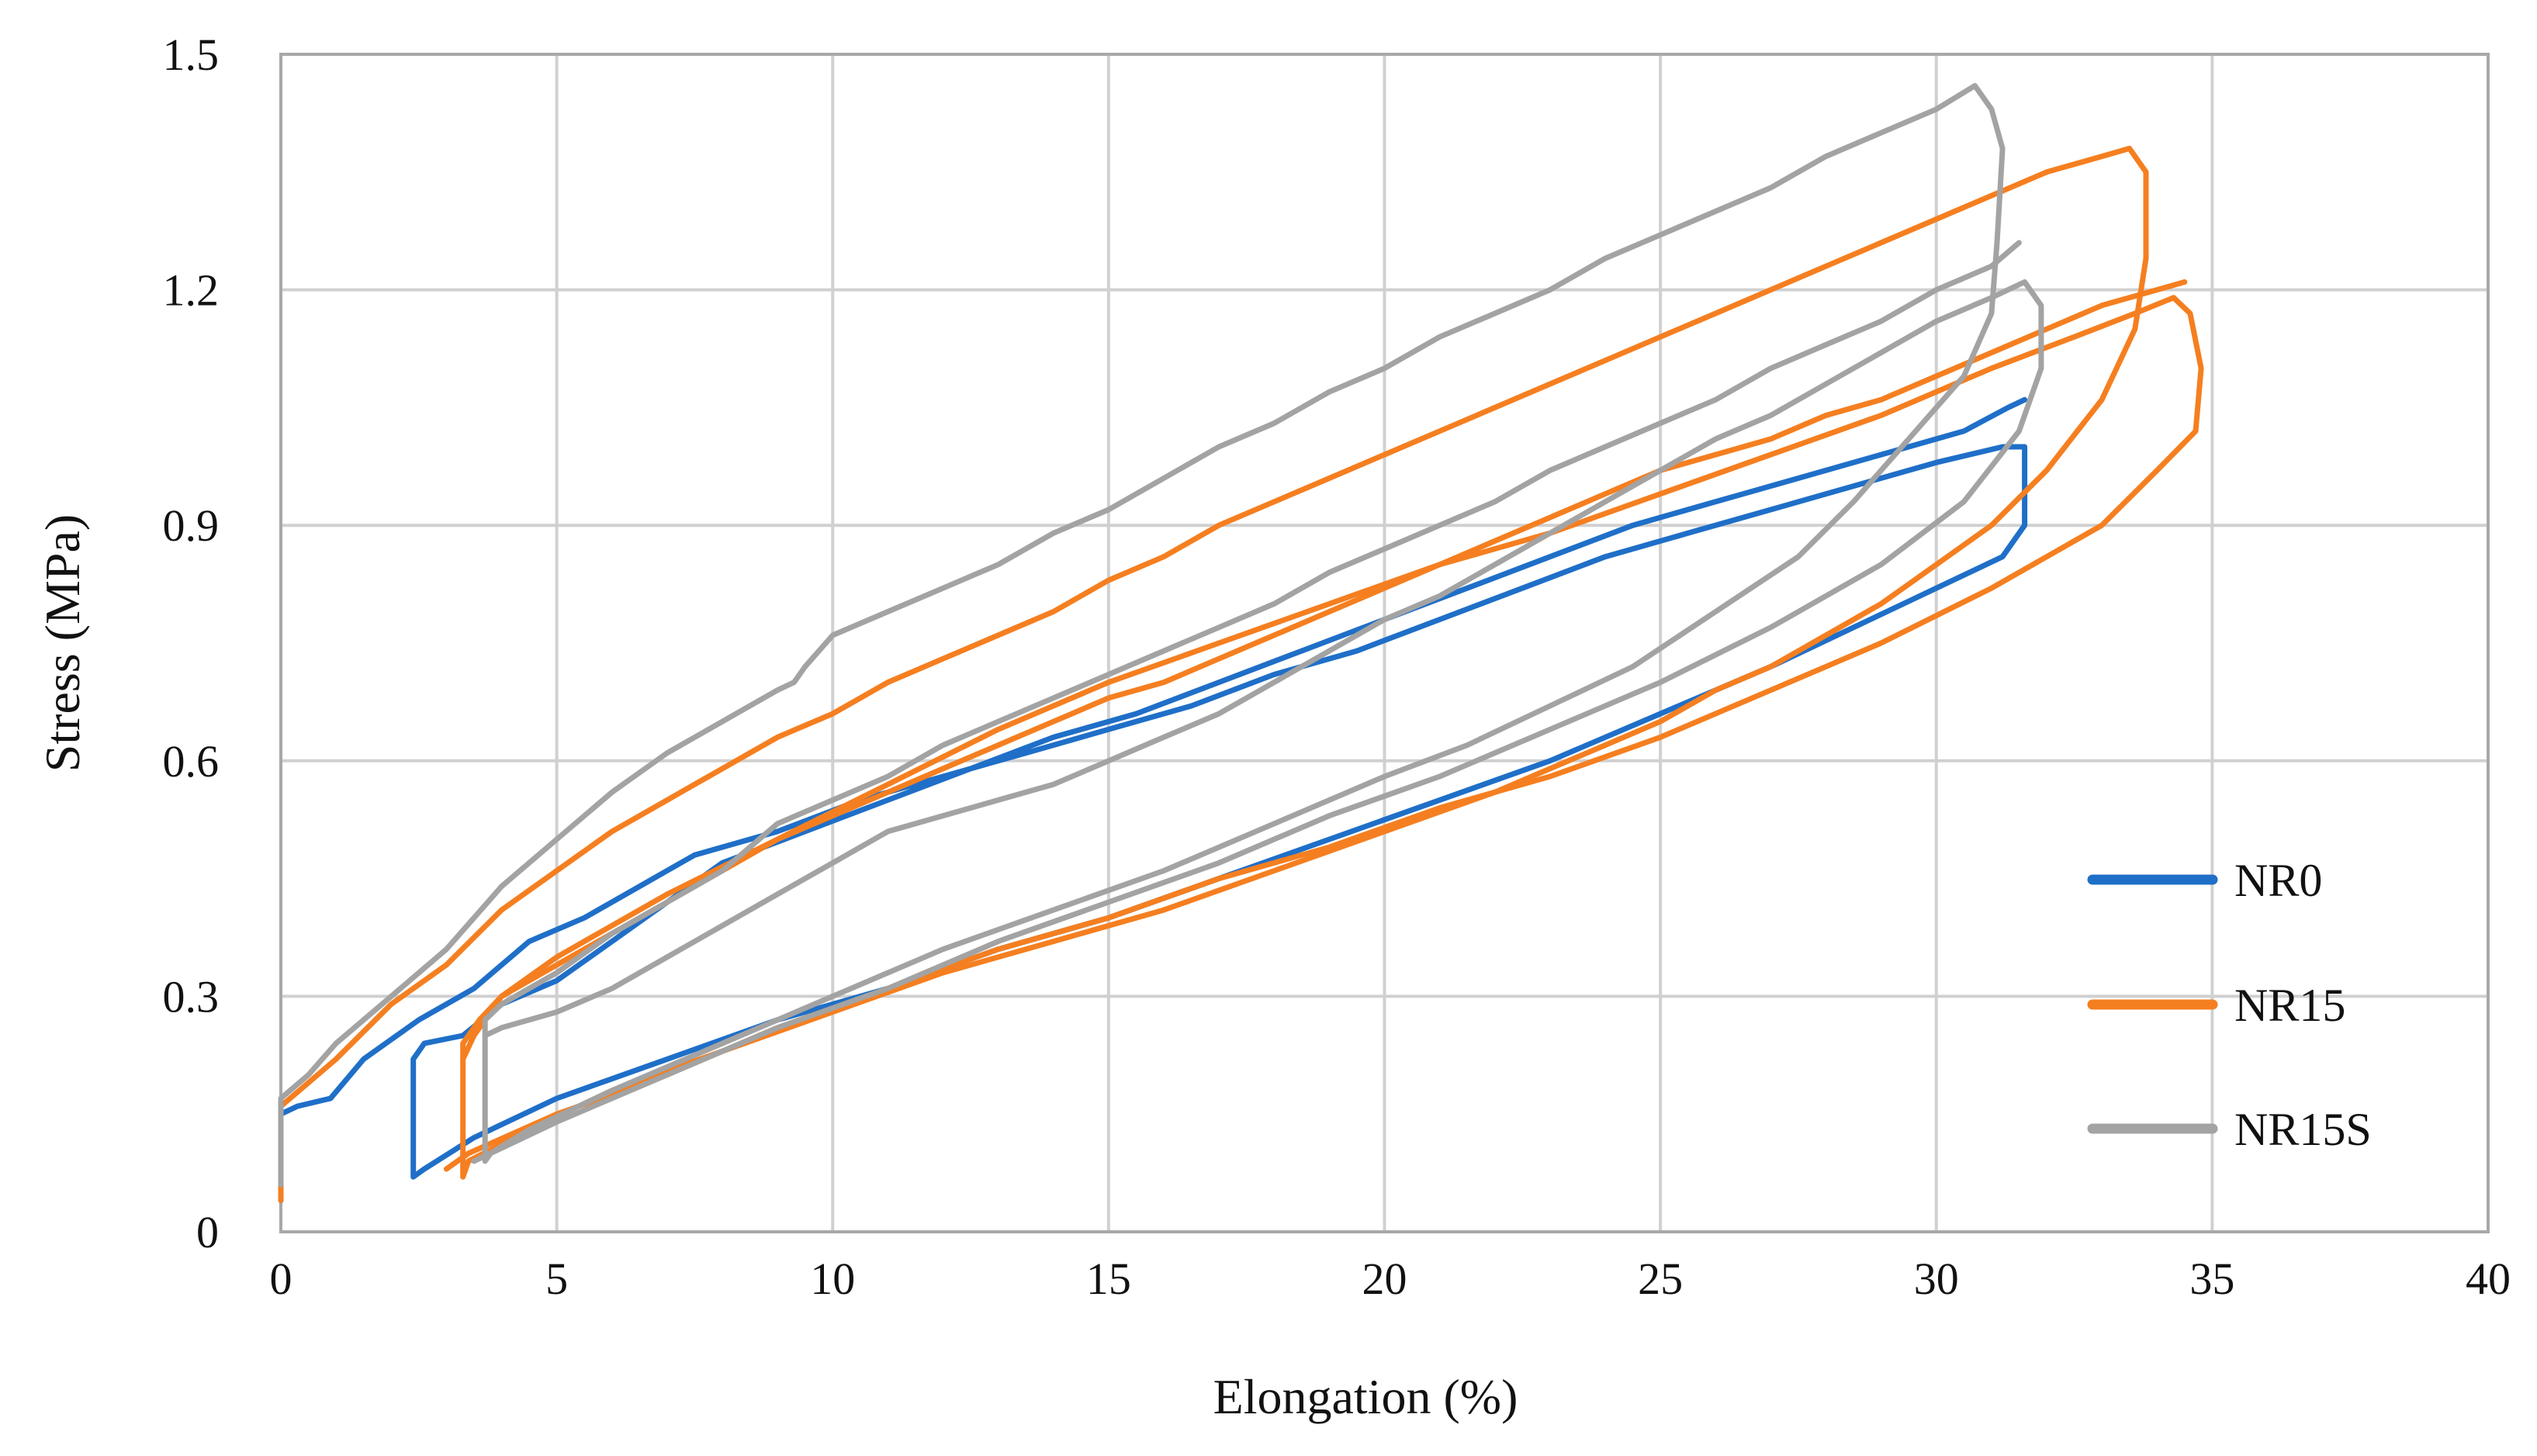 The height and width of the screenshot is (1456, 2537). Describe the element at coordinates (191, 643) in the screenshot. I see `y-axis-tick-labels: 0 0.3 0.6 0.9 1.2 1.5` at that location.